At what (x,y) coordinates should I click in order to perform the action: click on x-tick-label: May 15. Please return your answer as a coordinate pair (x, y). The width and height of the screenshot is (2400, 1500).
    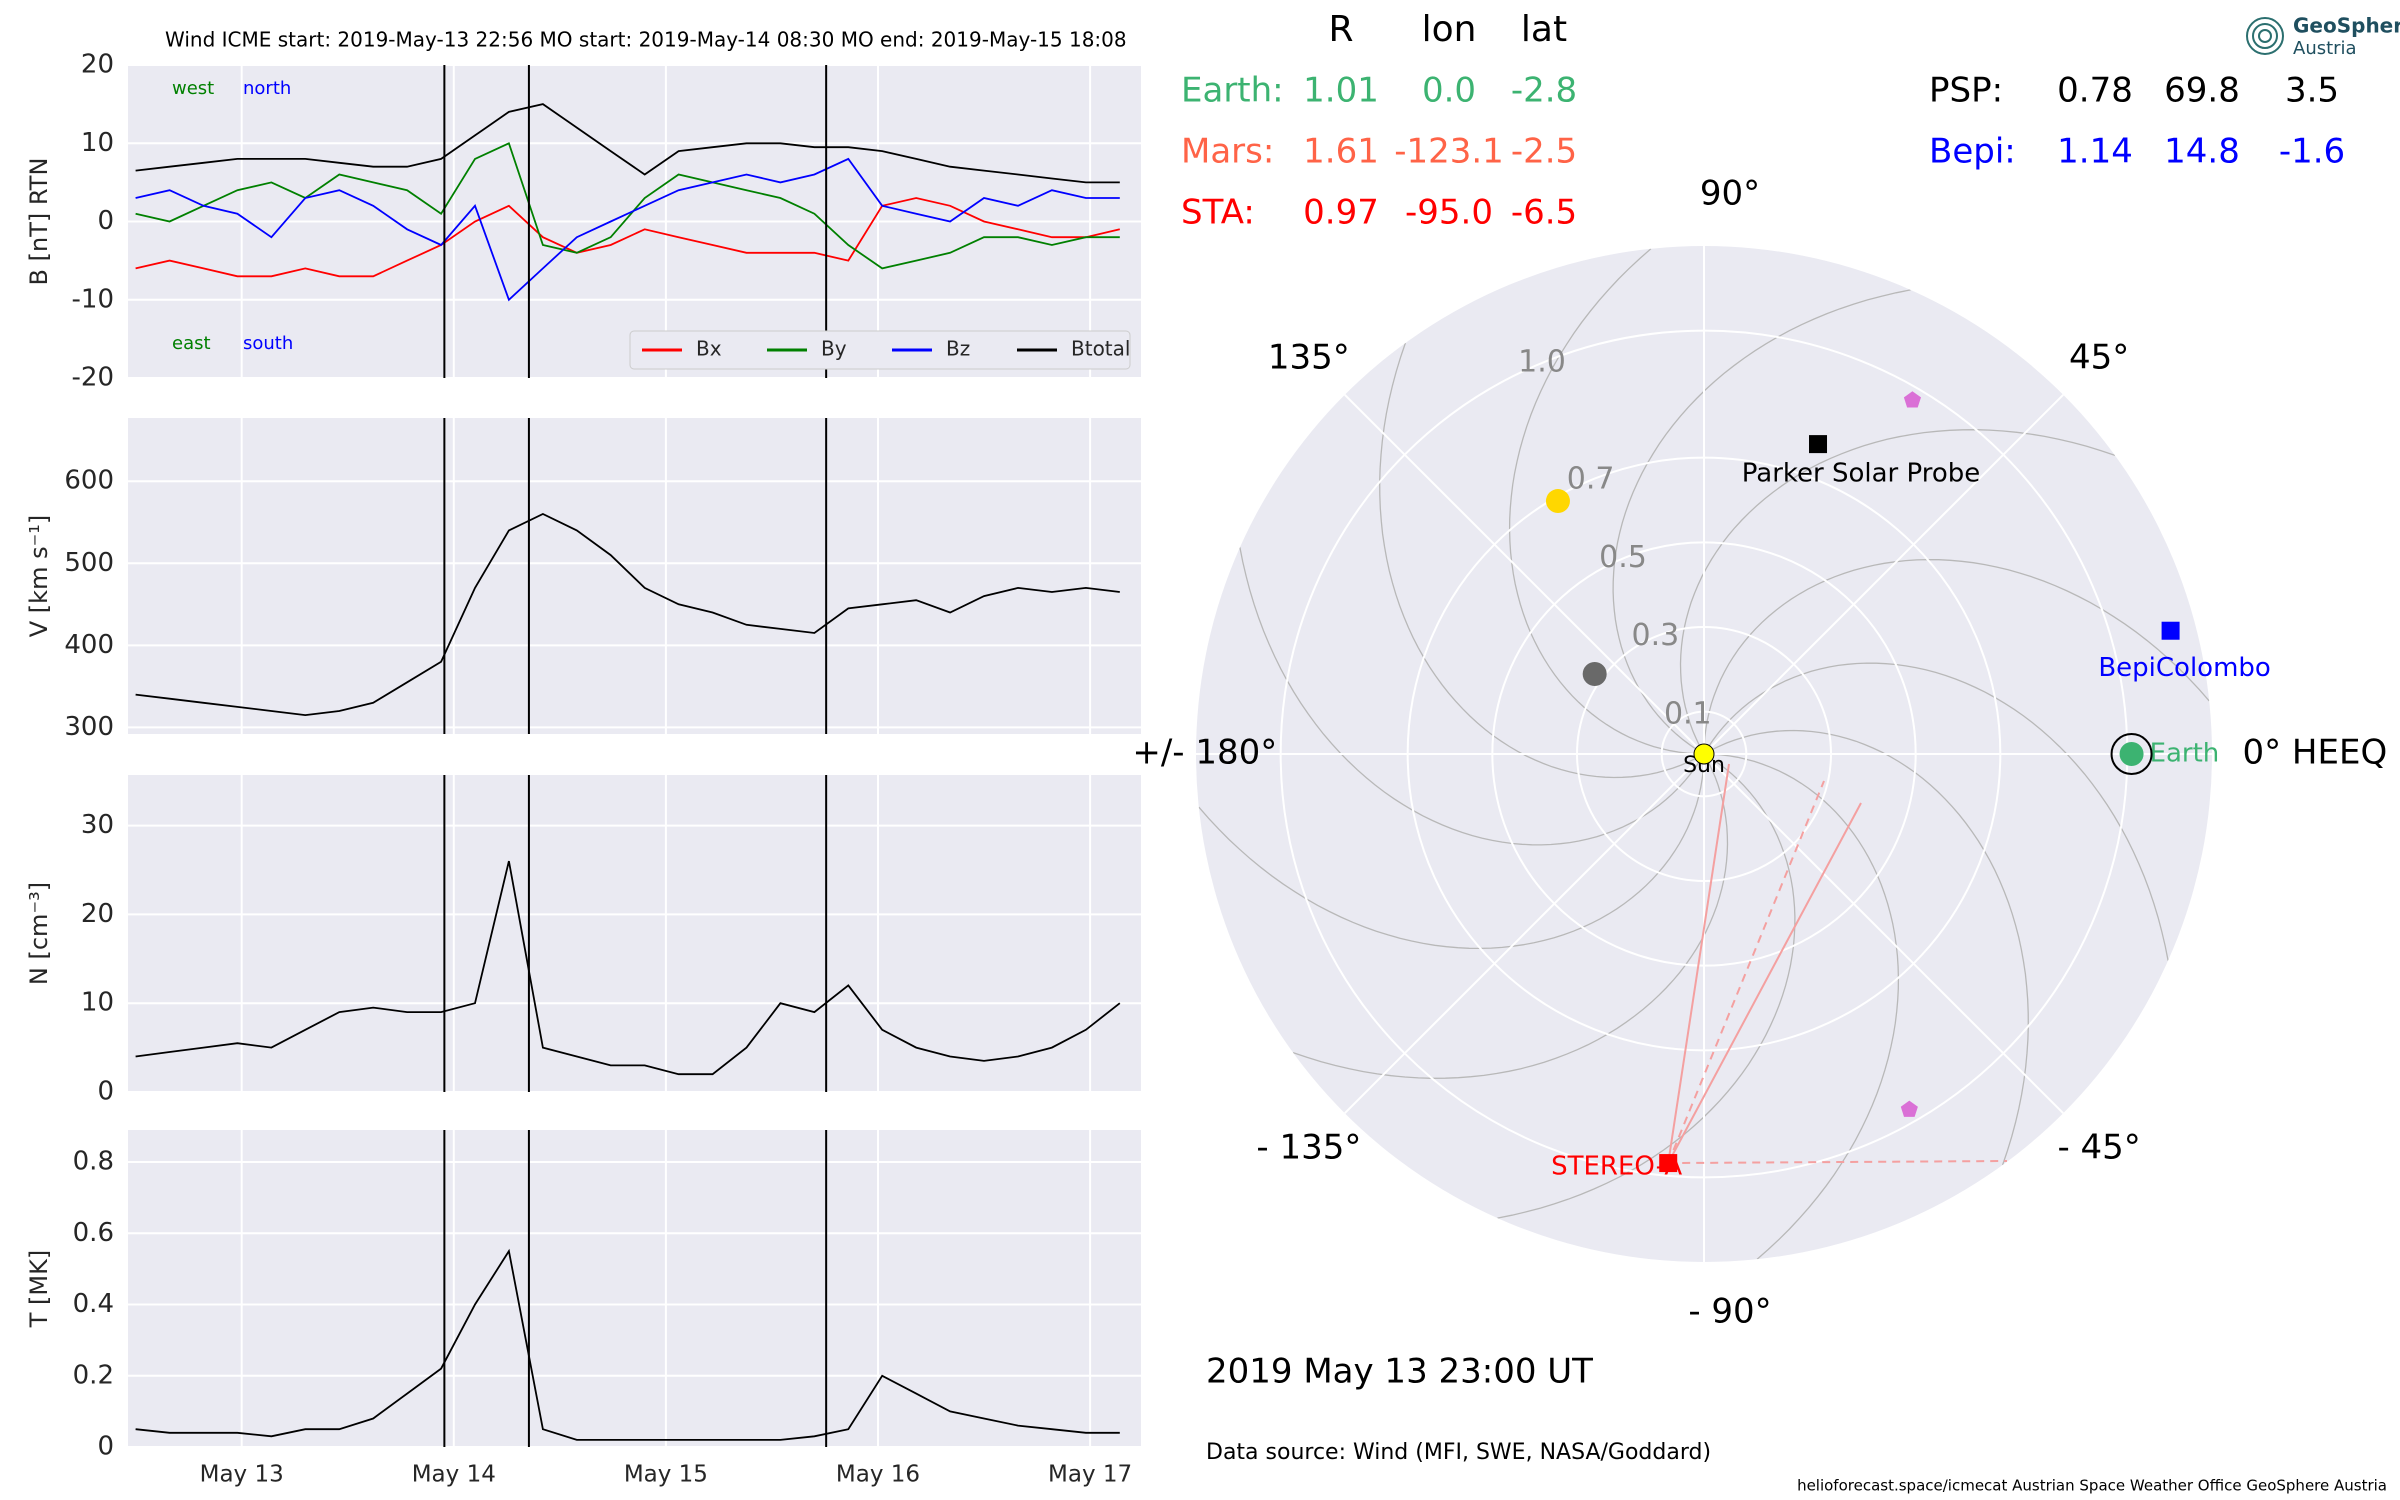
    Looking at the image, I should click on (666, 1475).